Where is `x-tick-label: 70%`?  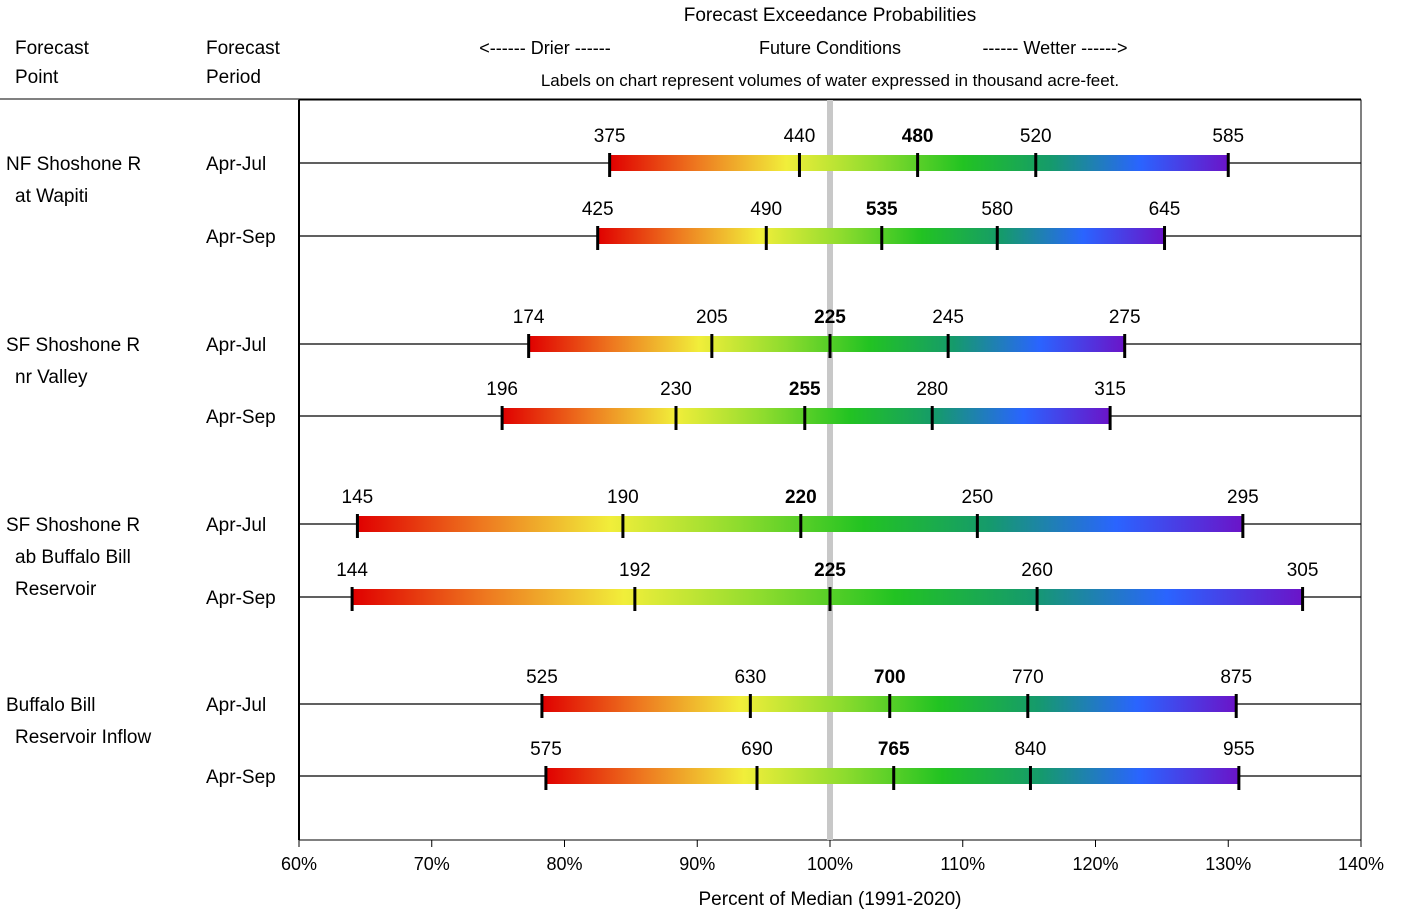
x-tick-label: 70% is located at coordinates (432, 864).